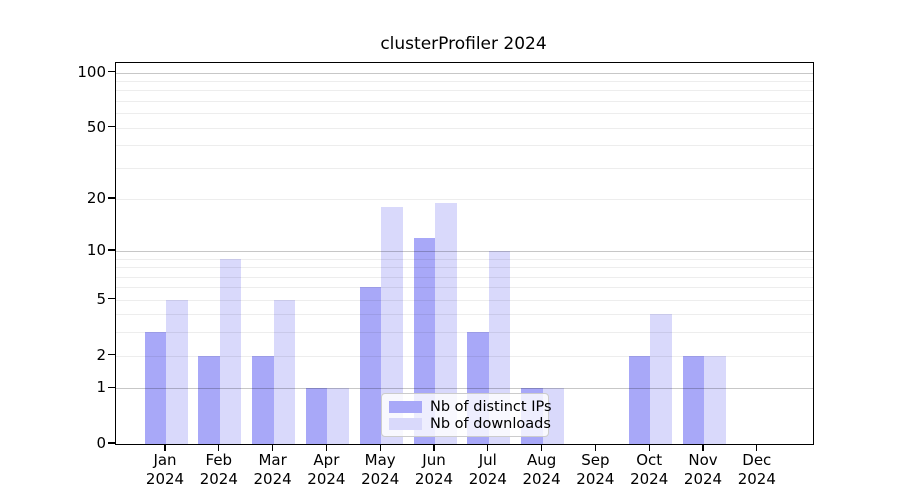 This screenshot has width=900, height=500. What do you see at coordinates (405, 406) in the screenshot?
I see `distinct-ips-swatch` at bounding box center [405, 406].